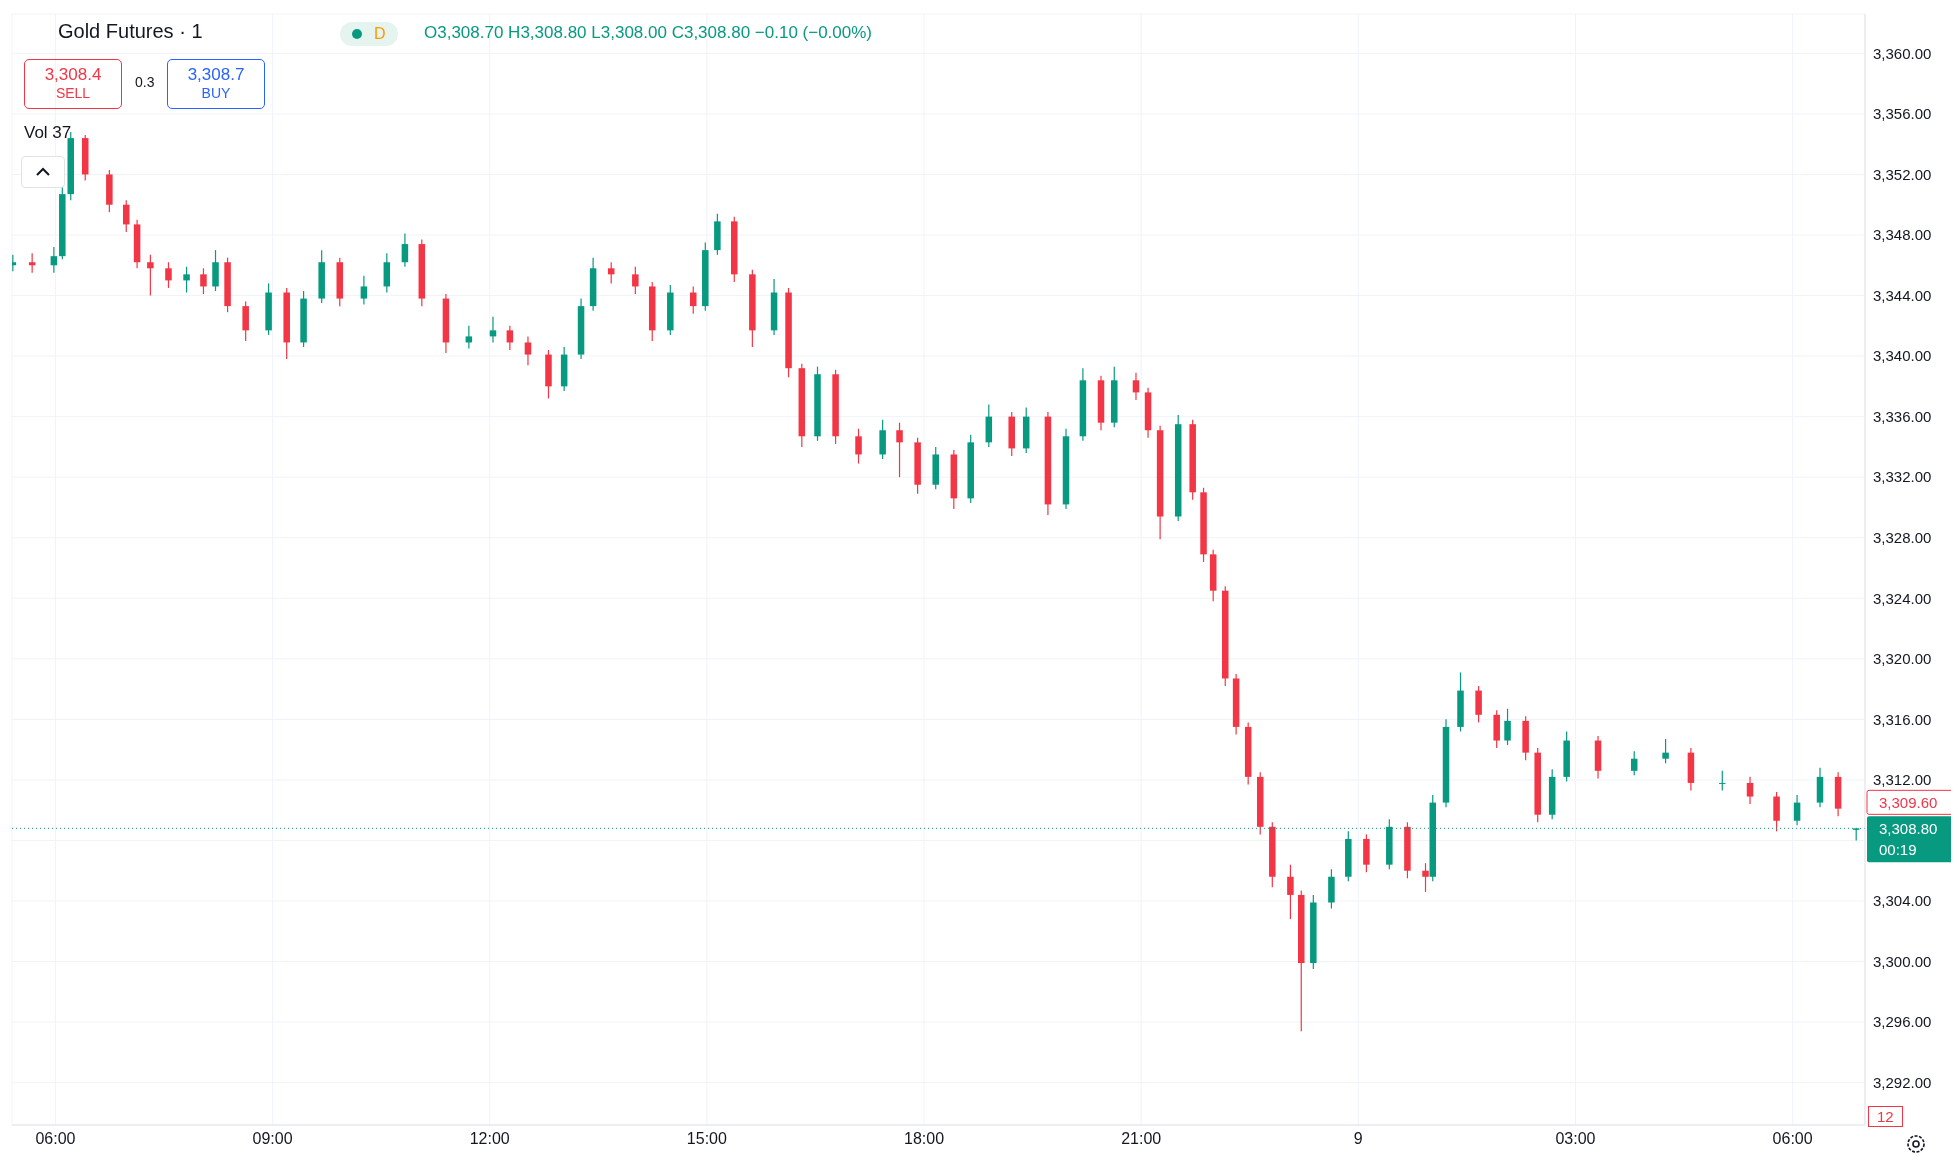 This screenshot has width=1959, height=1170. Describe the element at coordinates (1358, 1139) in the screenshot. I see `x-tick-label: 9` at that location.